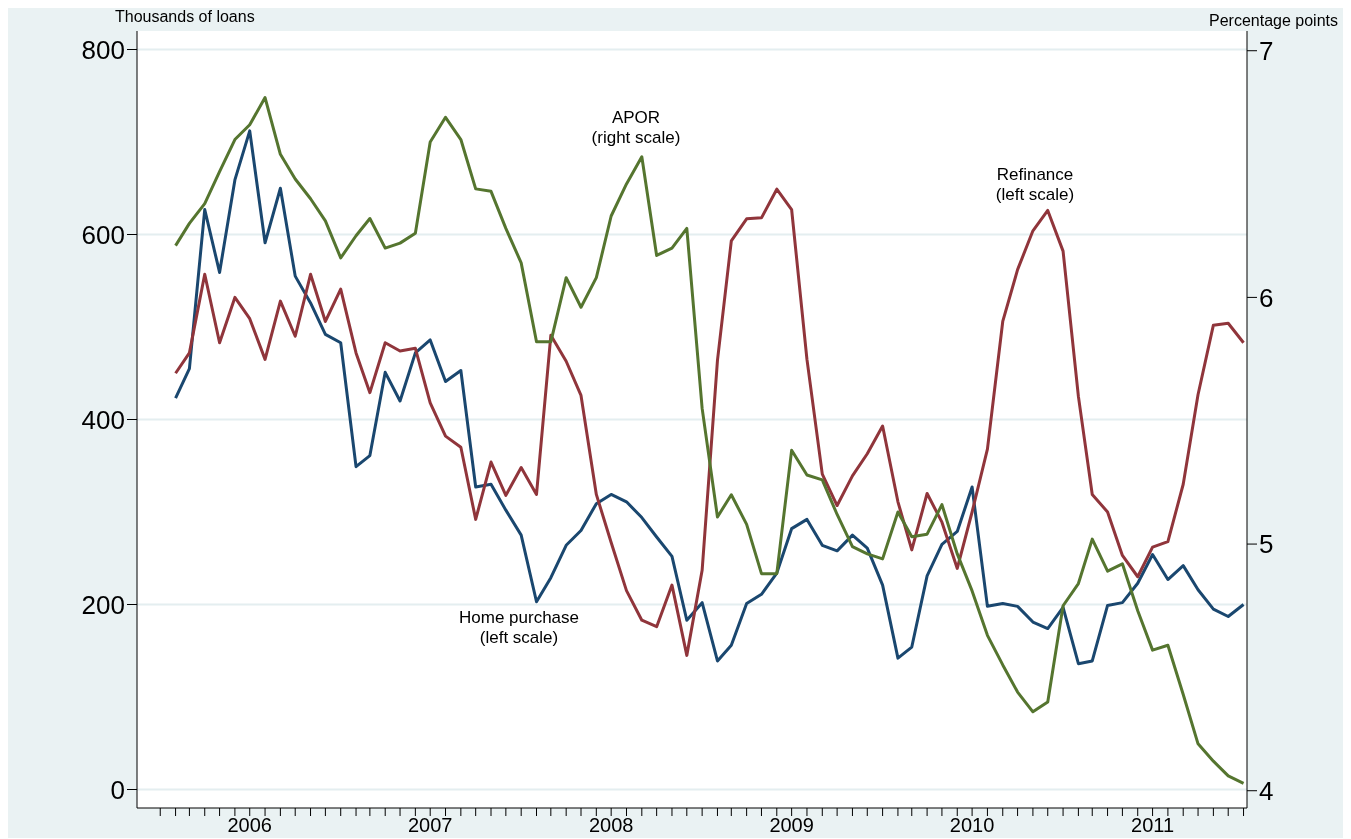  Describe the element at coordinates (1266, 544) in the screenshot. I see `y2-tick-label: 5` at that location.